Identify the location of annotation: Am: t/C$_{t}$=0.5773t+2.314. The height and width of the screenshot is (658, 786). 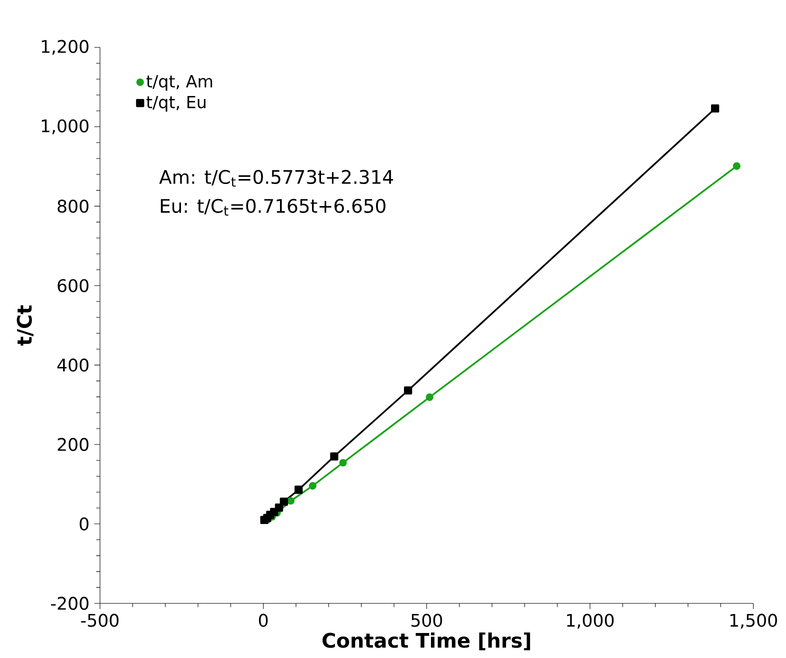
(276, 178).